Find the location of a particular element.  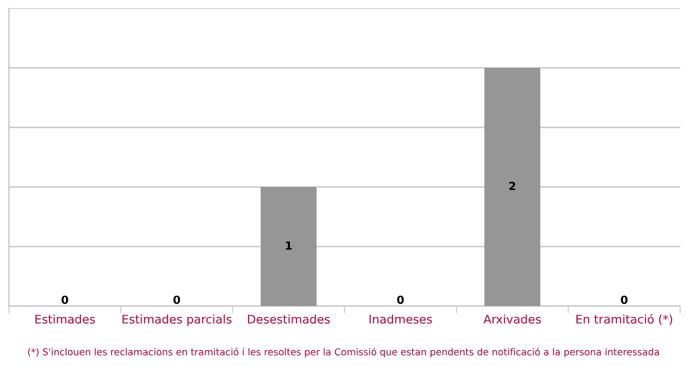

x-tick-label: Arxivades is located at coordinates (512, 319).